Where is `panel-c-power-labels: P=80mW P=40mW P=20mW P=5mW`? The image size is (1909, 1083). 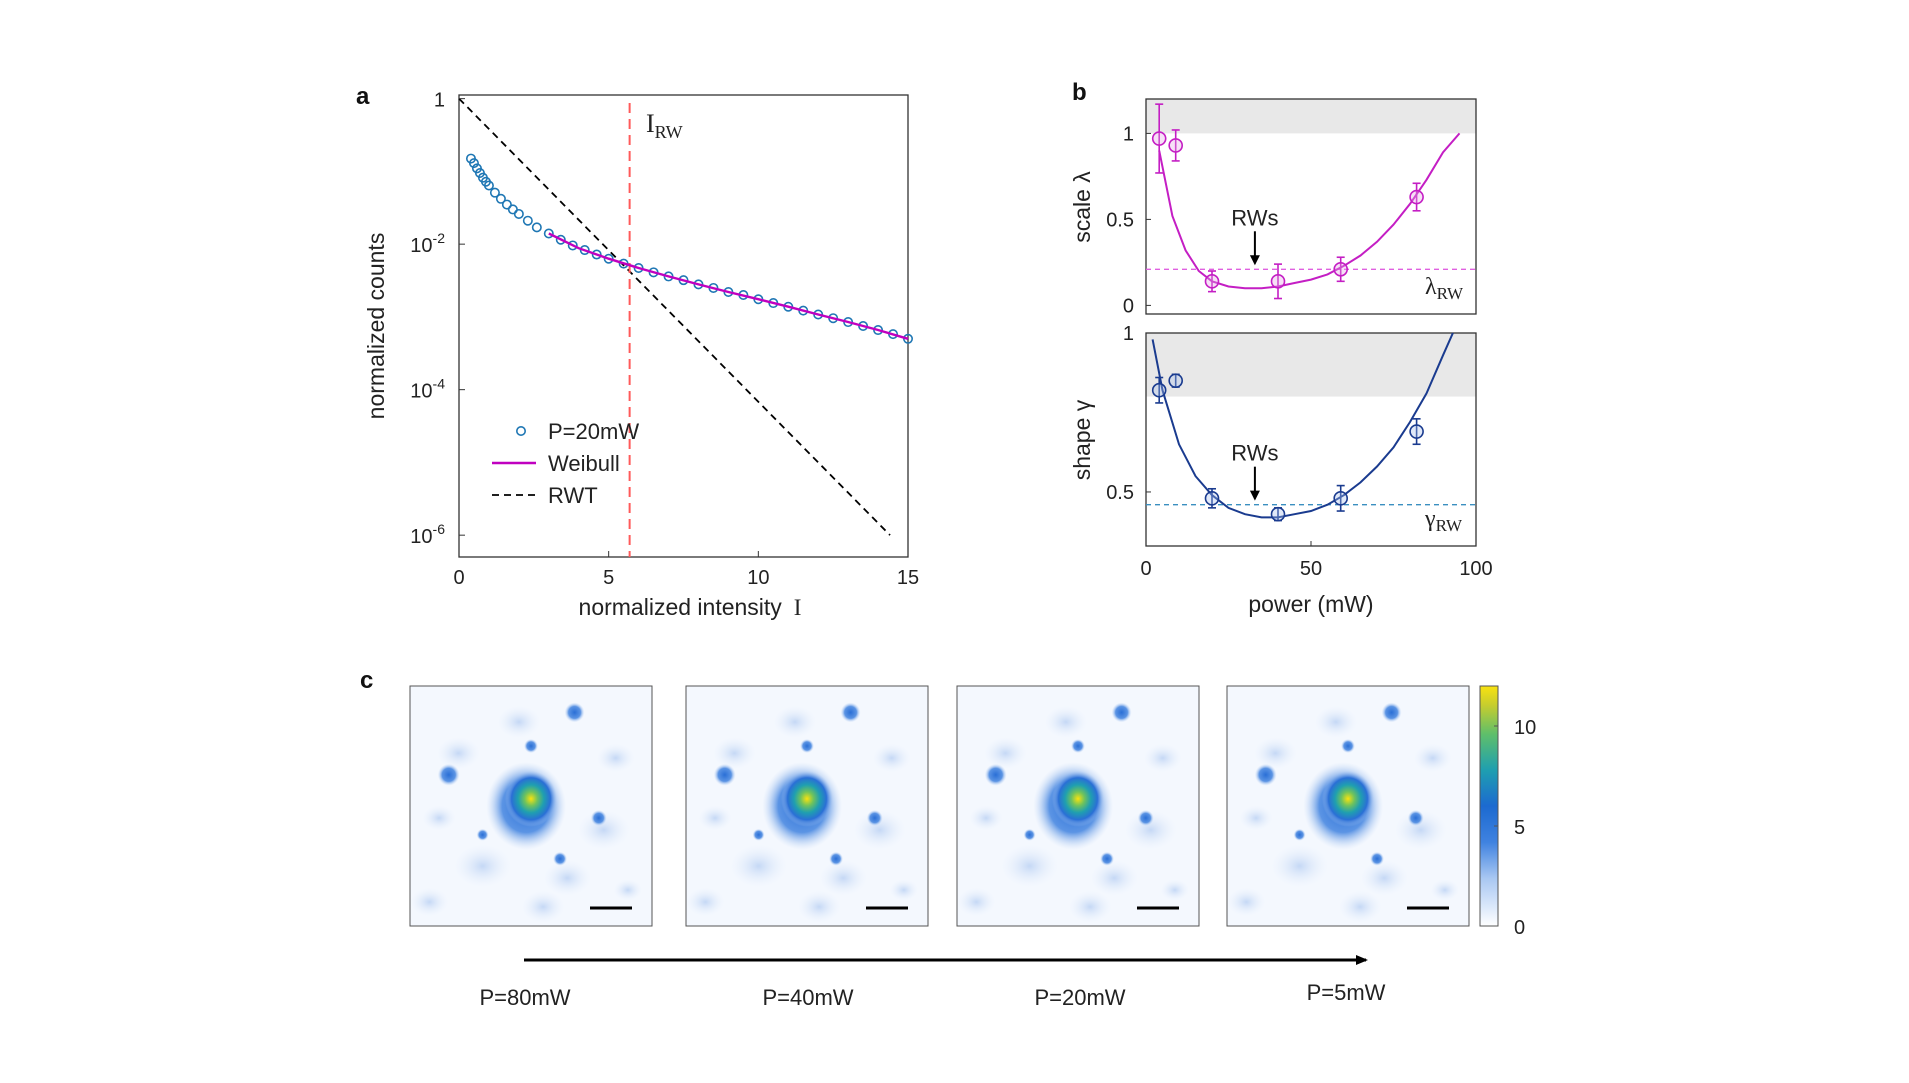
panel-c-power-labels: P=80mW P=40mW P=20mW P=5mW is located at coordinates (932, 995).